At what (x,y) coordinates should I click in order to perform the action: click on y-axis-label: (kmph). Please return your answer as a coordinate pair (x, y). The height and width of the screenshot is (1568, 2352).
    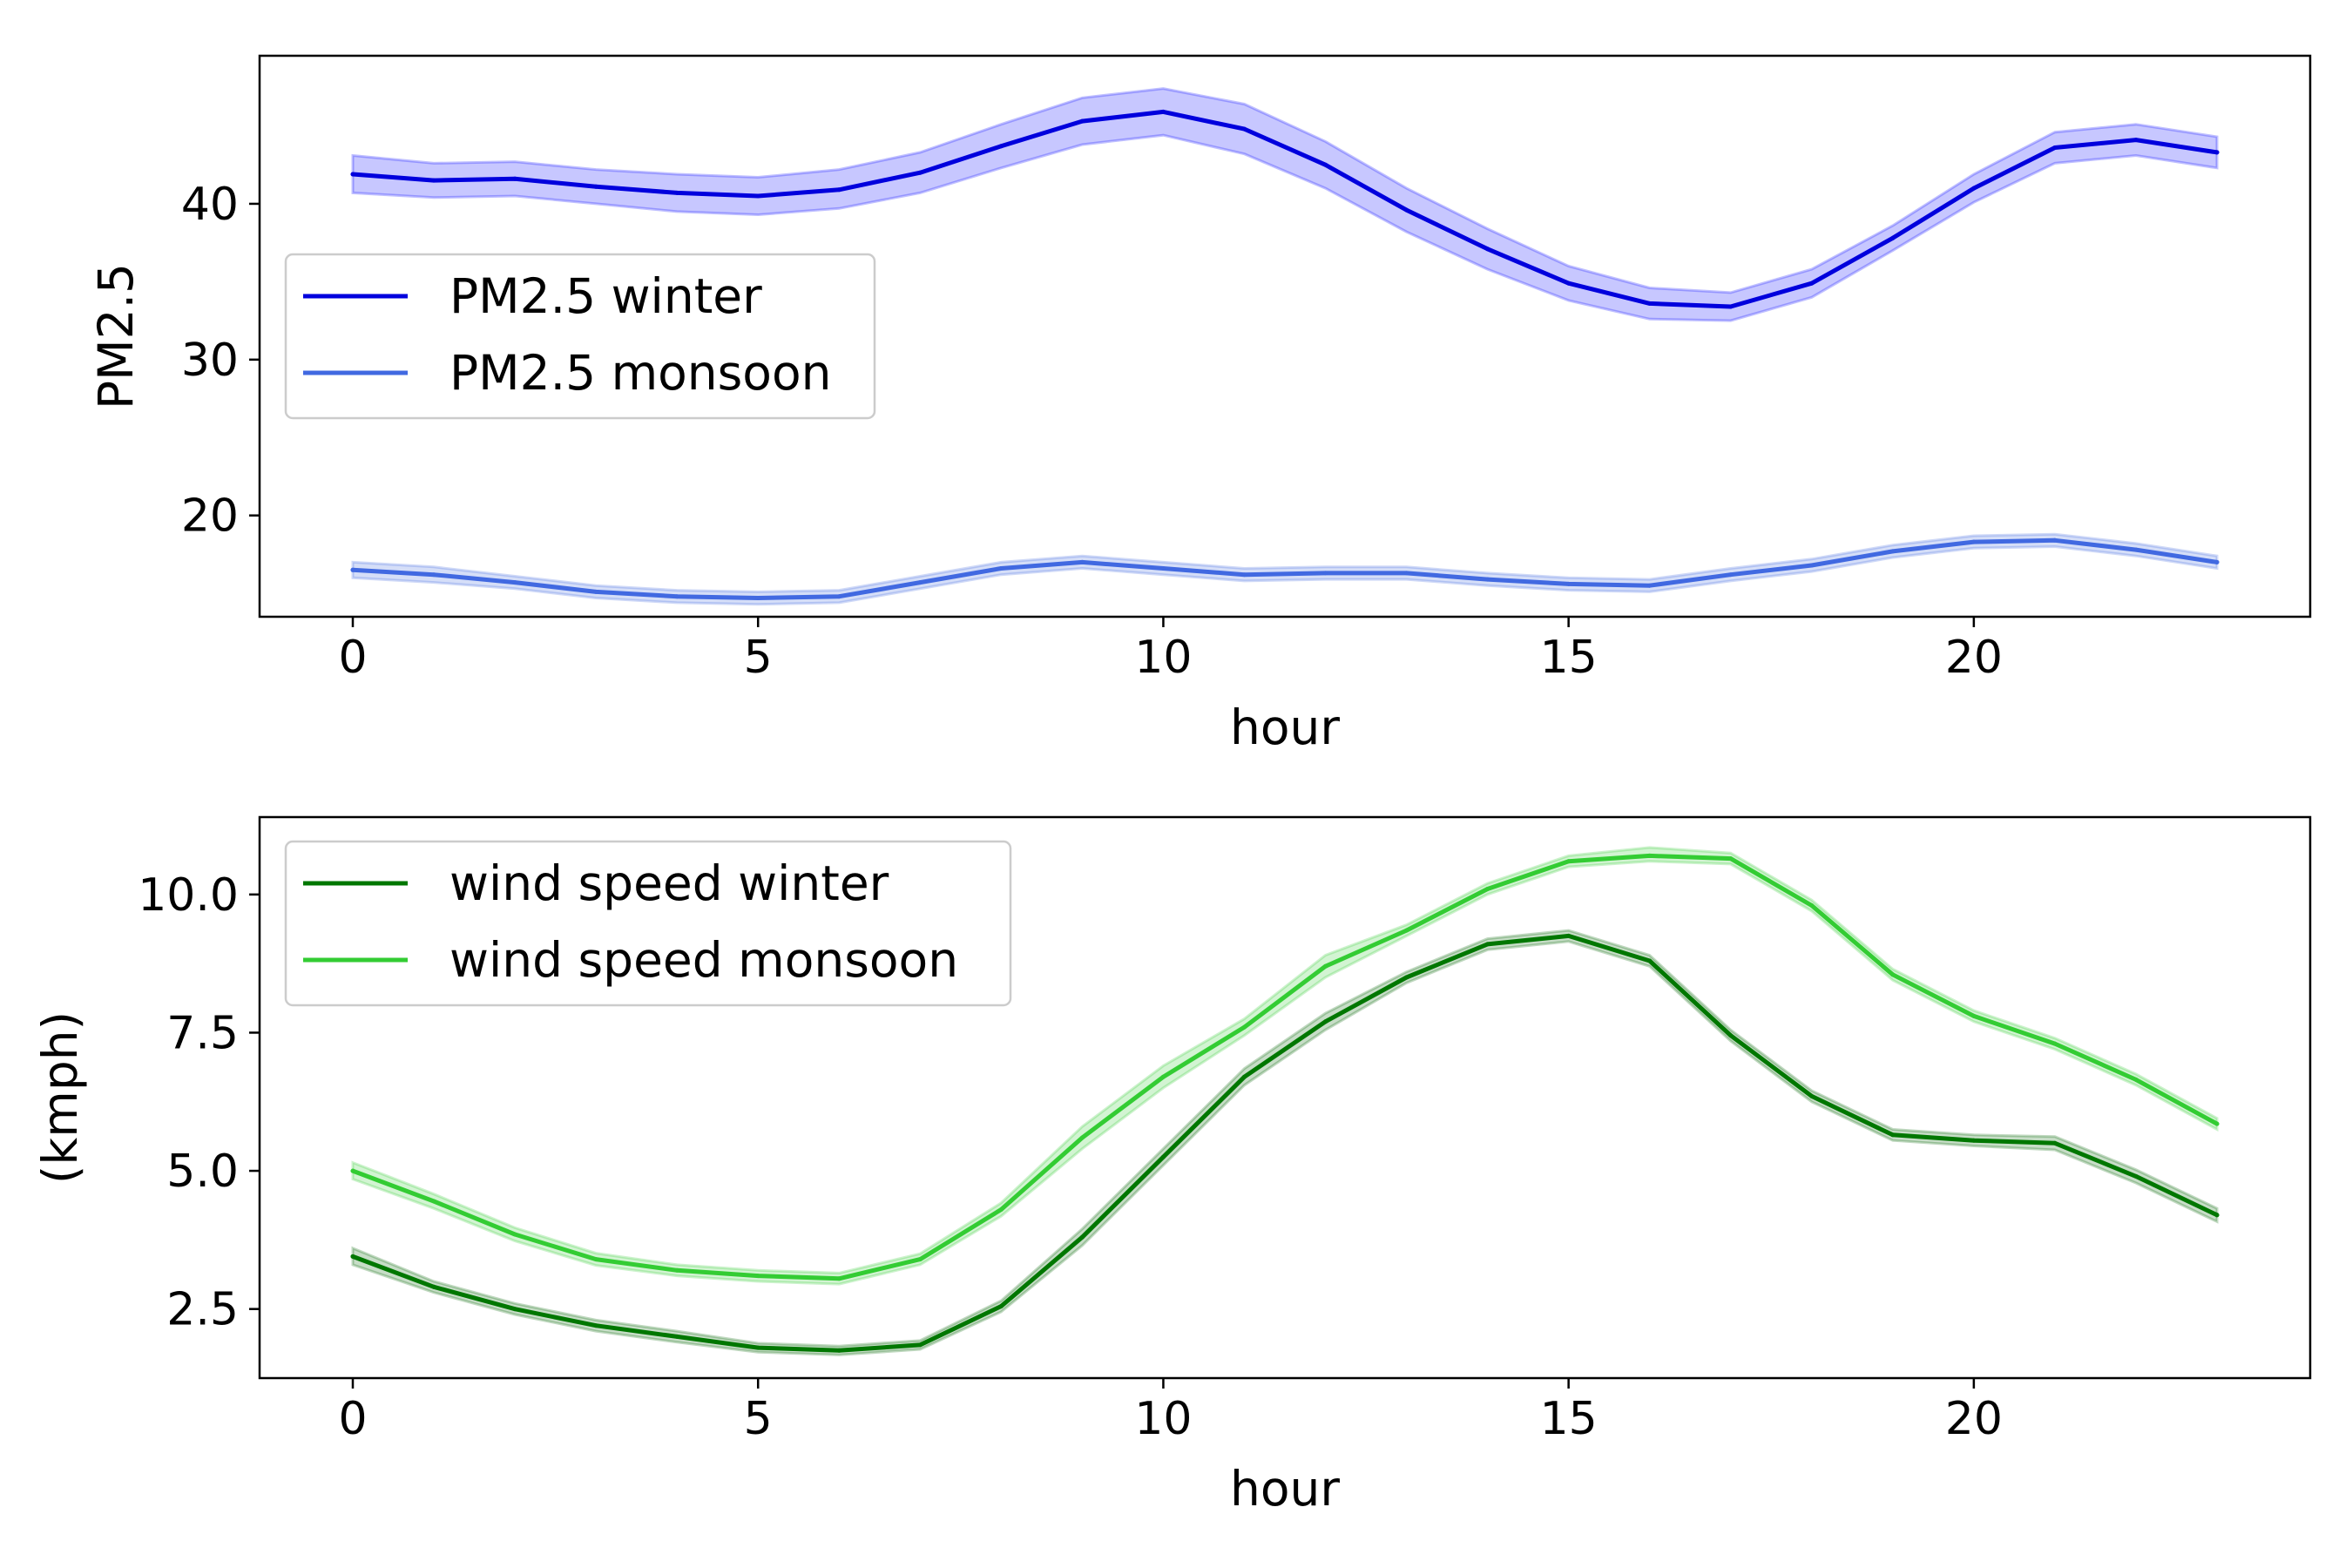
    Looking at the image, I should click on (60, 1097).